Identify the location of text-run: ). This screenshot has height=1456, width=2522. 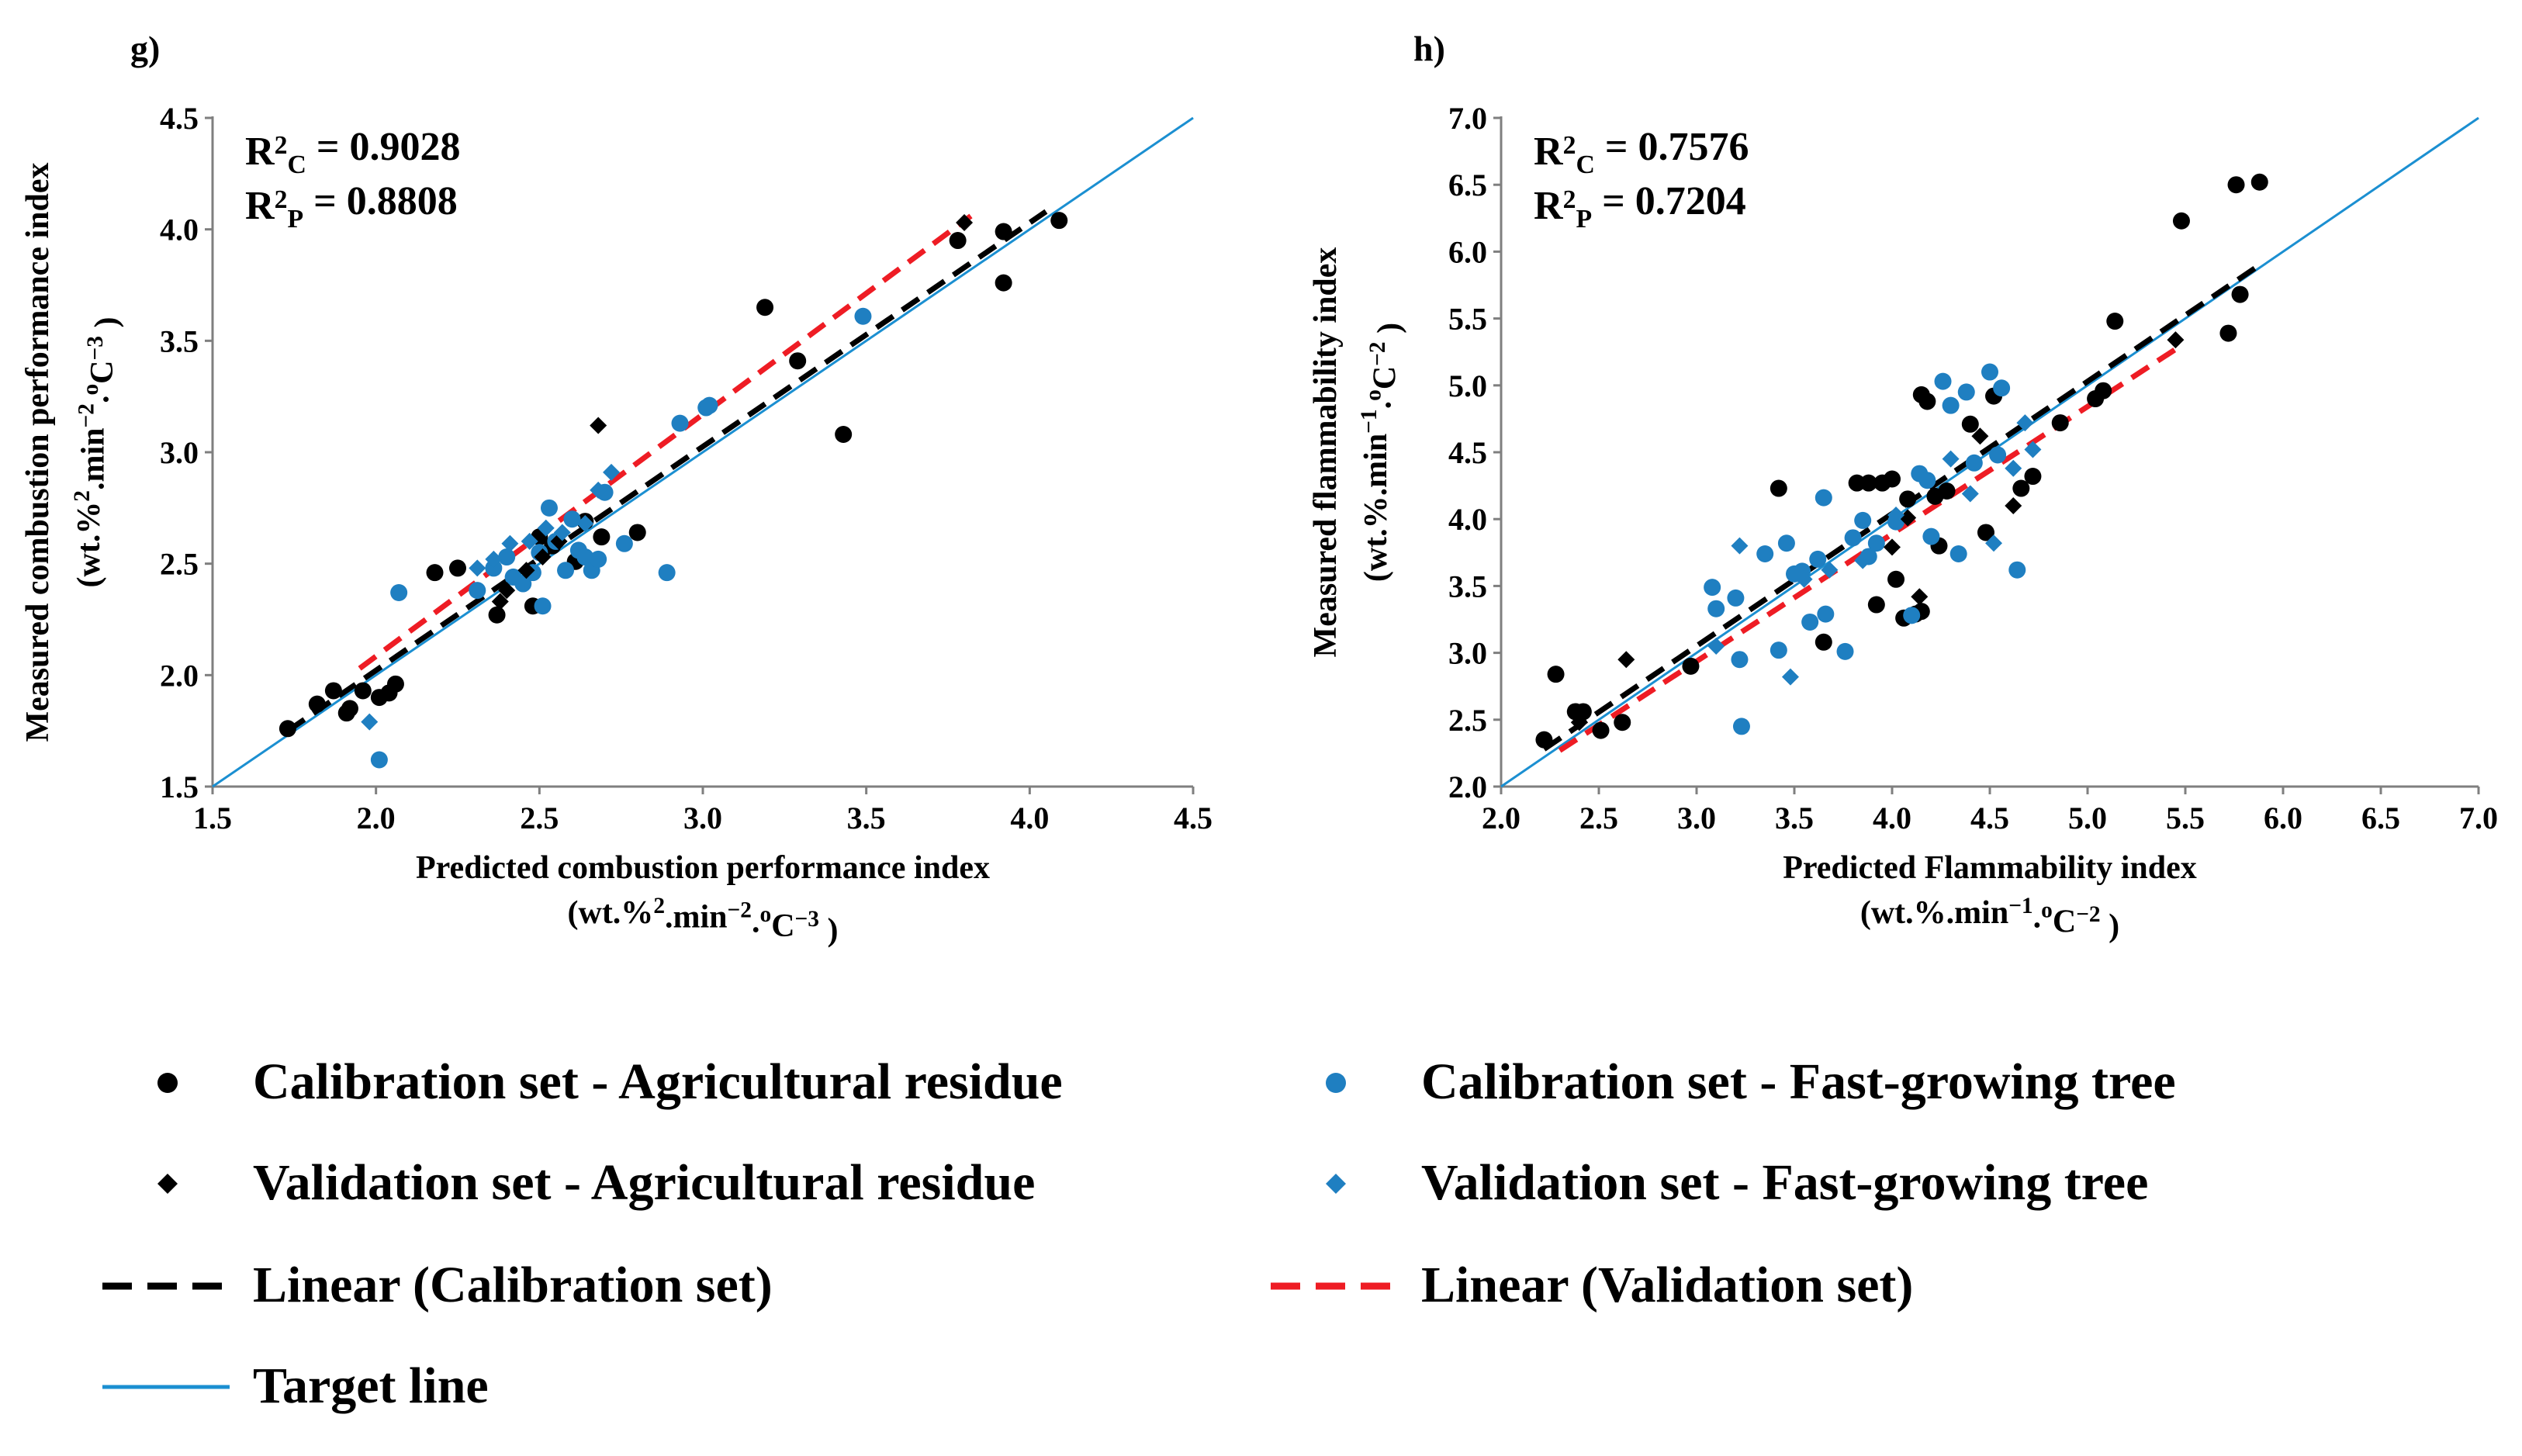
(2110, 926).